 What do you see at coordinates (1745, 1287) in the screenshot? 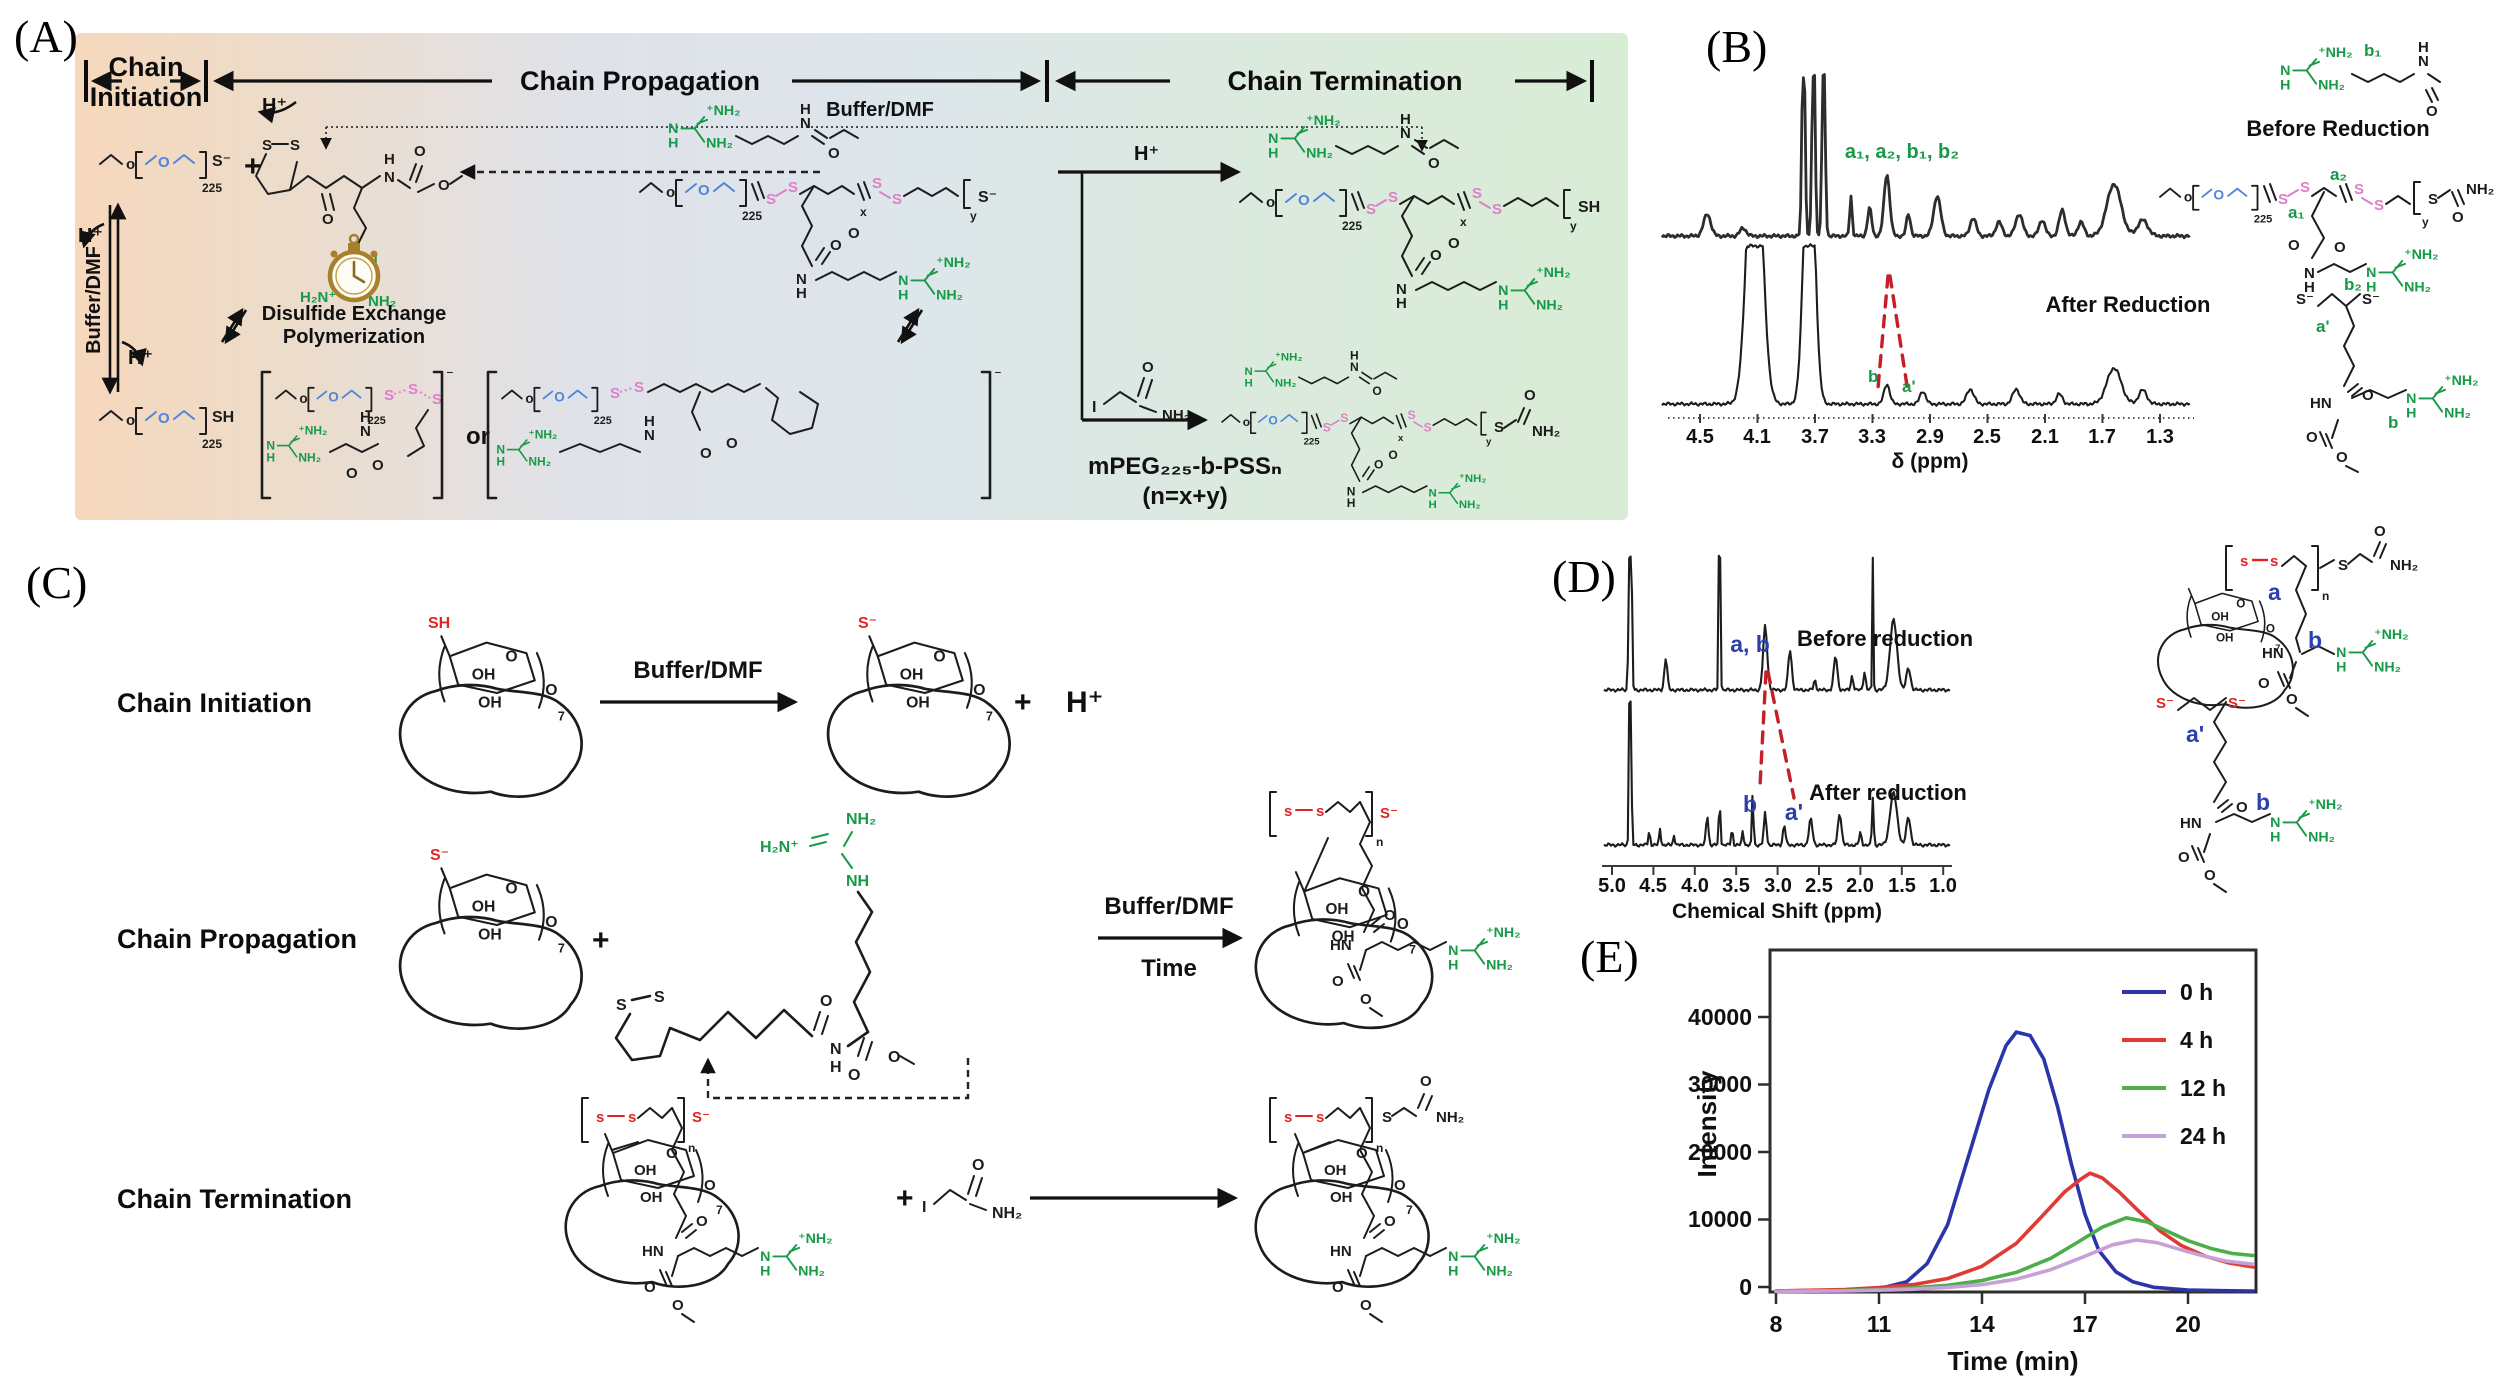
I see `ytick: 0` at bounding box center [1745, 1287].